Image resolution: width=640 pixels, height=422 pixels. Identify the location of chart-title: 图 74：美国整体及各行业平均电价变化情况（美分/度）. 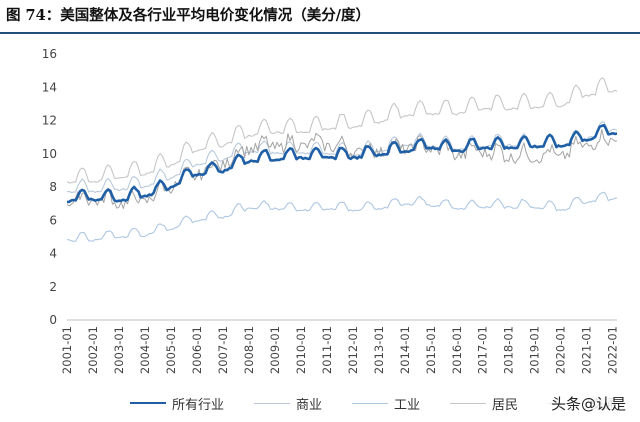
(188, 15).